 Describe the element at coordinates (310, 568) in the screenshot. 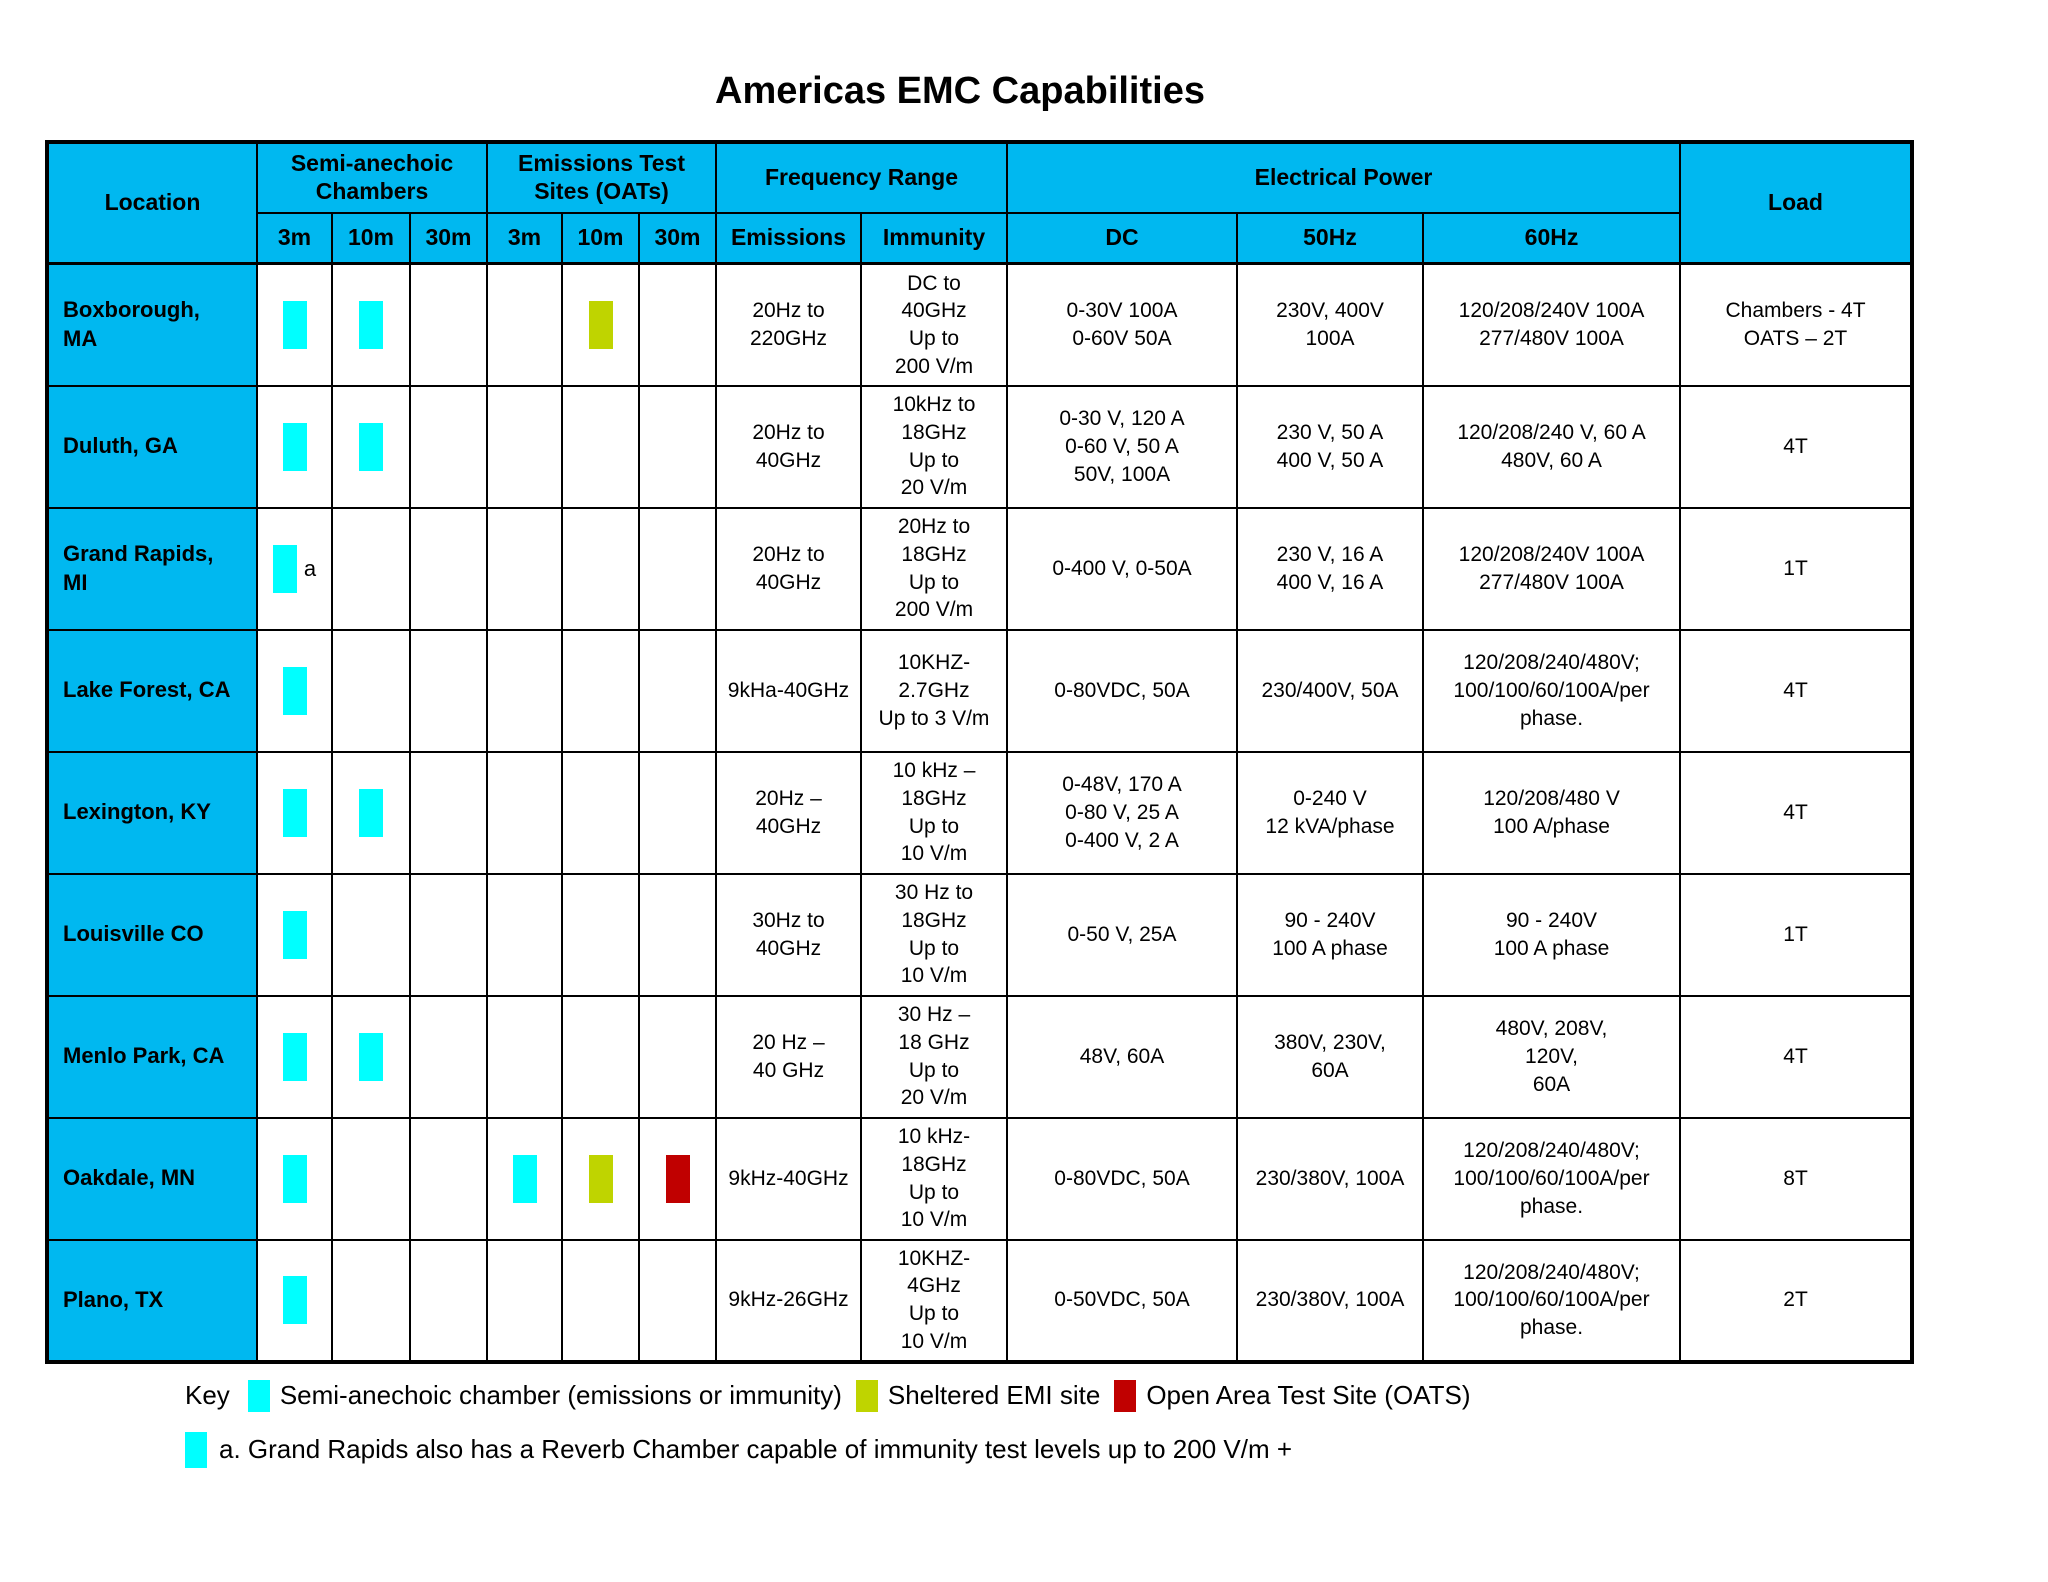

I see `footnote-ref: a` at that location.